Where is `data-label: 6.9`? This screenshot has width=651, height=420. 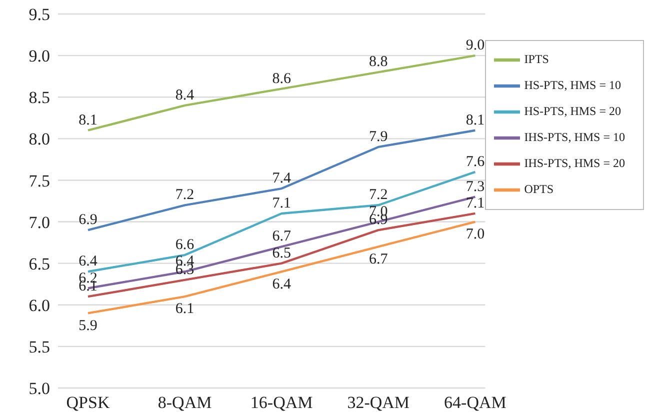
data-label: 6.9 is located at coordinates (88, 220).